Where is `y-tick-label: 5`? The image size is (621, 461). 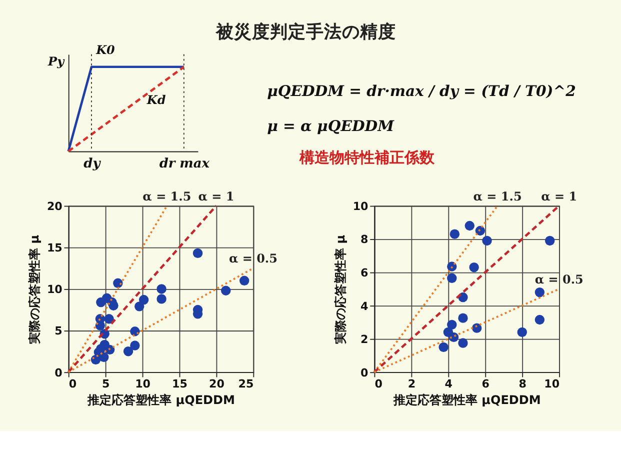
y-tick-label: 5 is located at coordinates (58, 331).